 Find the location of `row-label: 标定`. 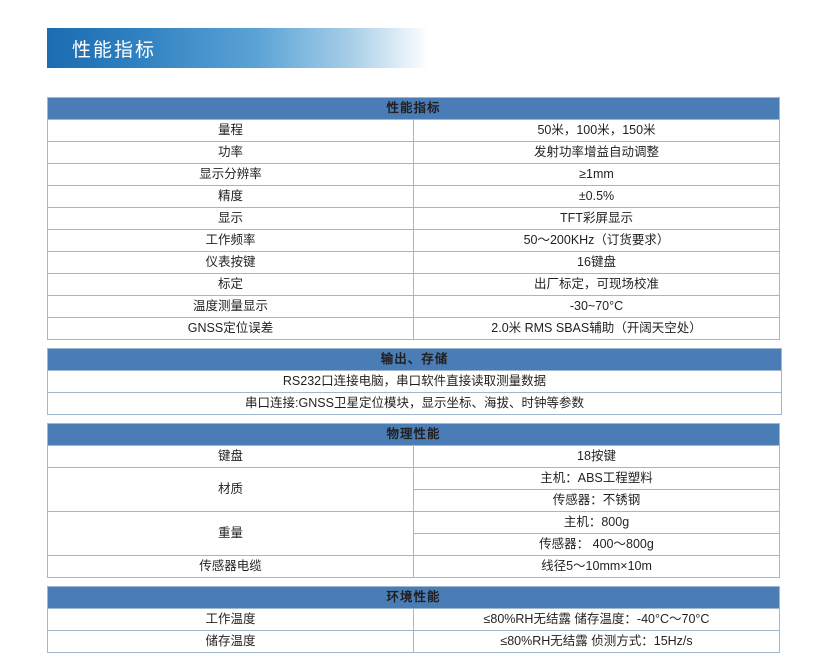

row-label: 标定 is located at coordinates (230, 284).